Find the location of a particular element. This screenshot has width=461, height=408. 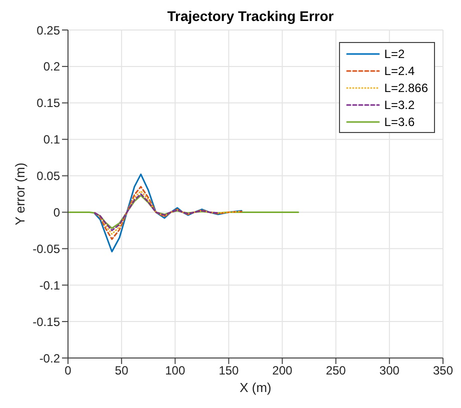

legend-label: L=2 is located at coordinates (394, 53).